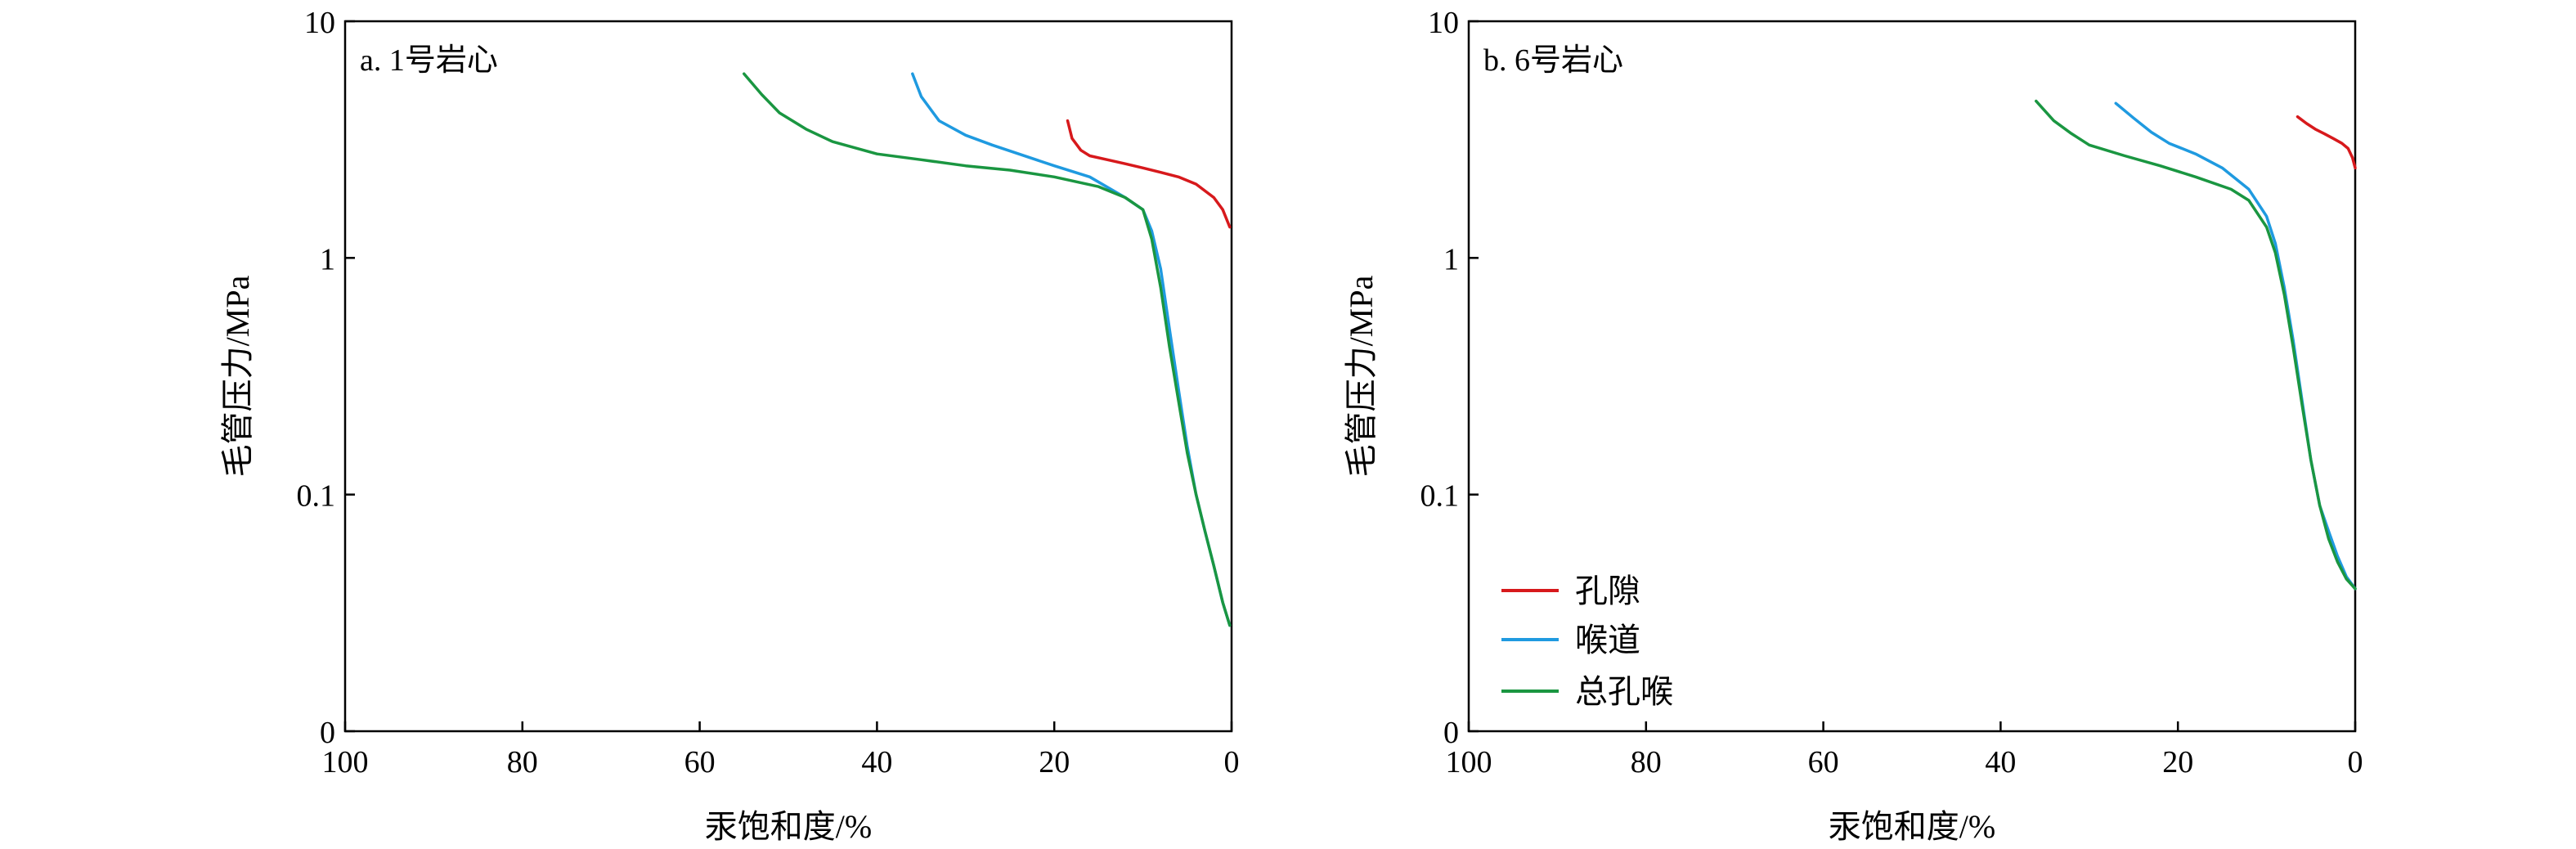  I want to click on legend-label-throats: 喉道, so click(1608, 640).